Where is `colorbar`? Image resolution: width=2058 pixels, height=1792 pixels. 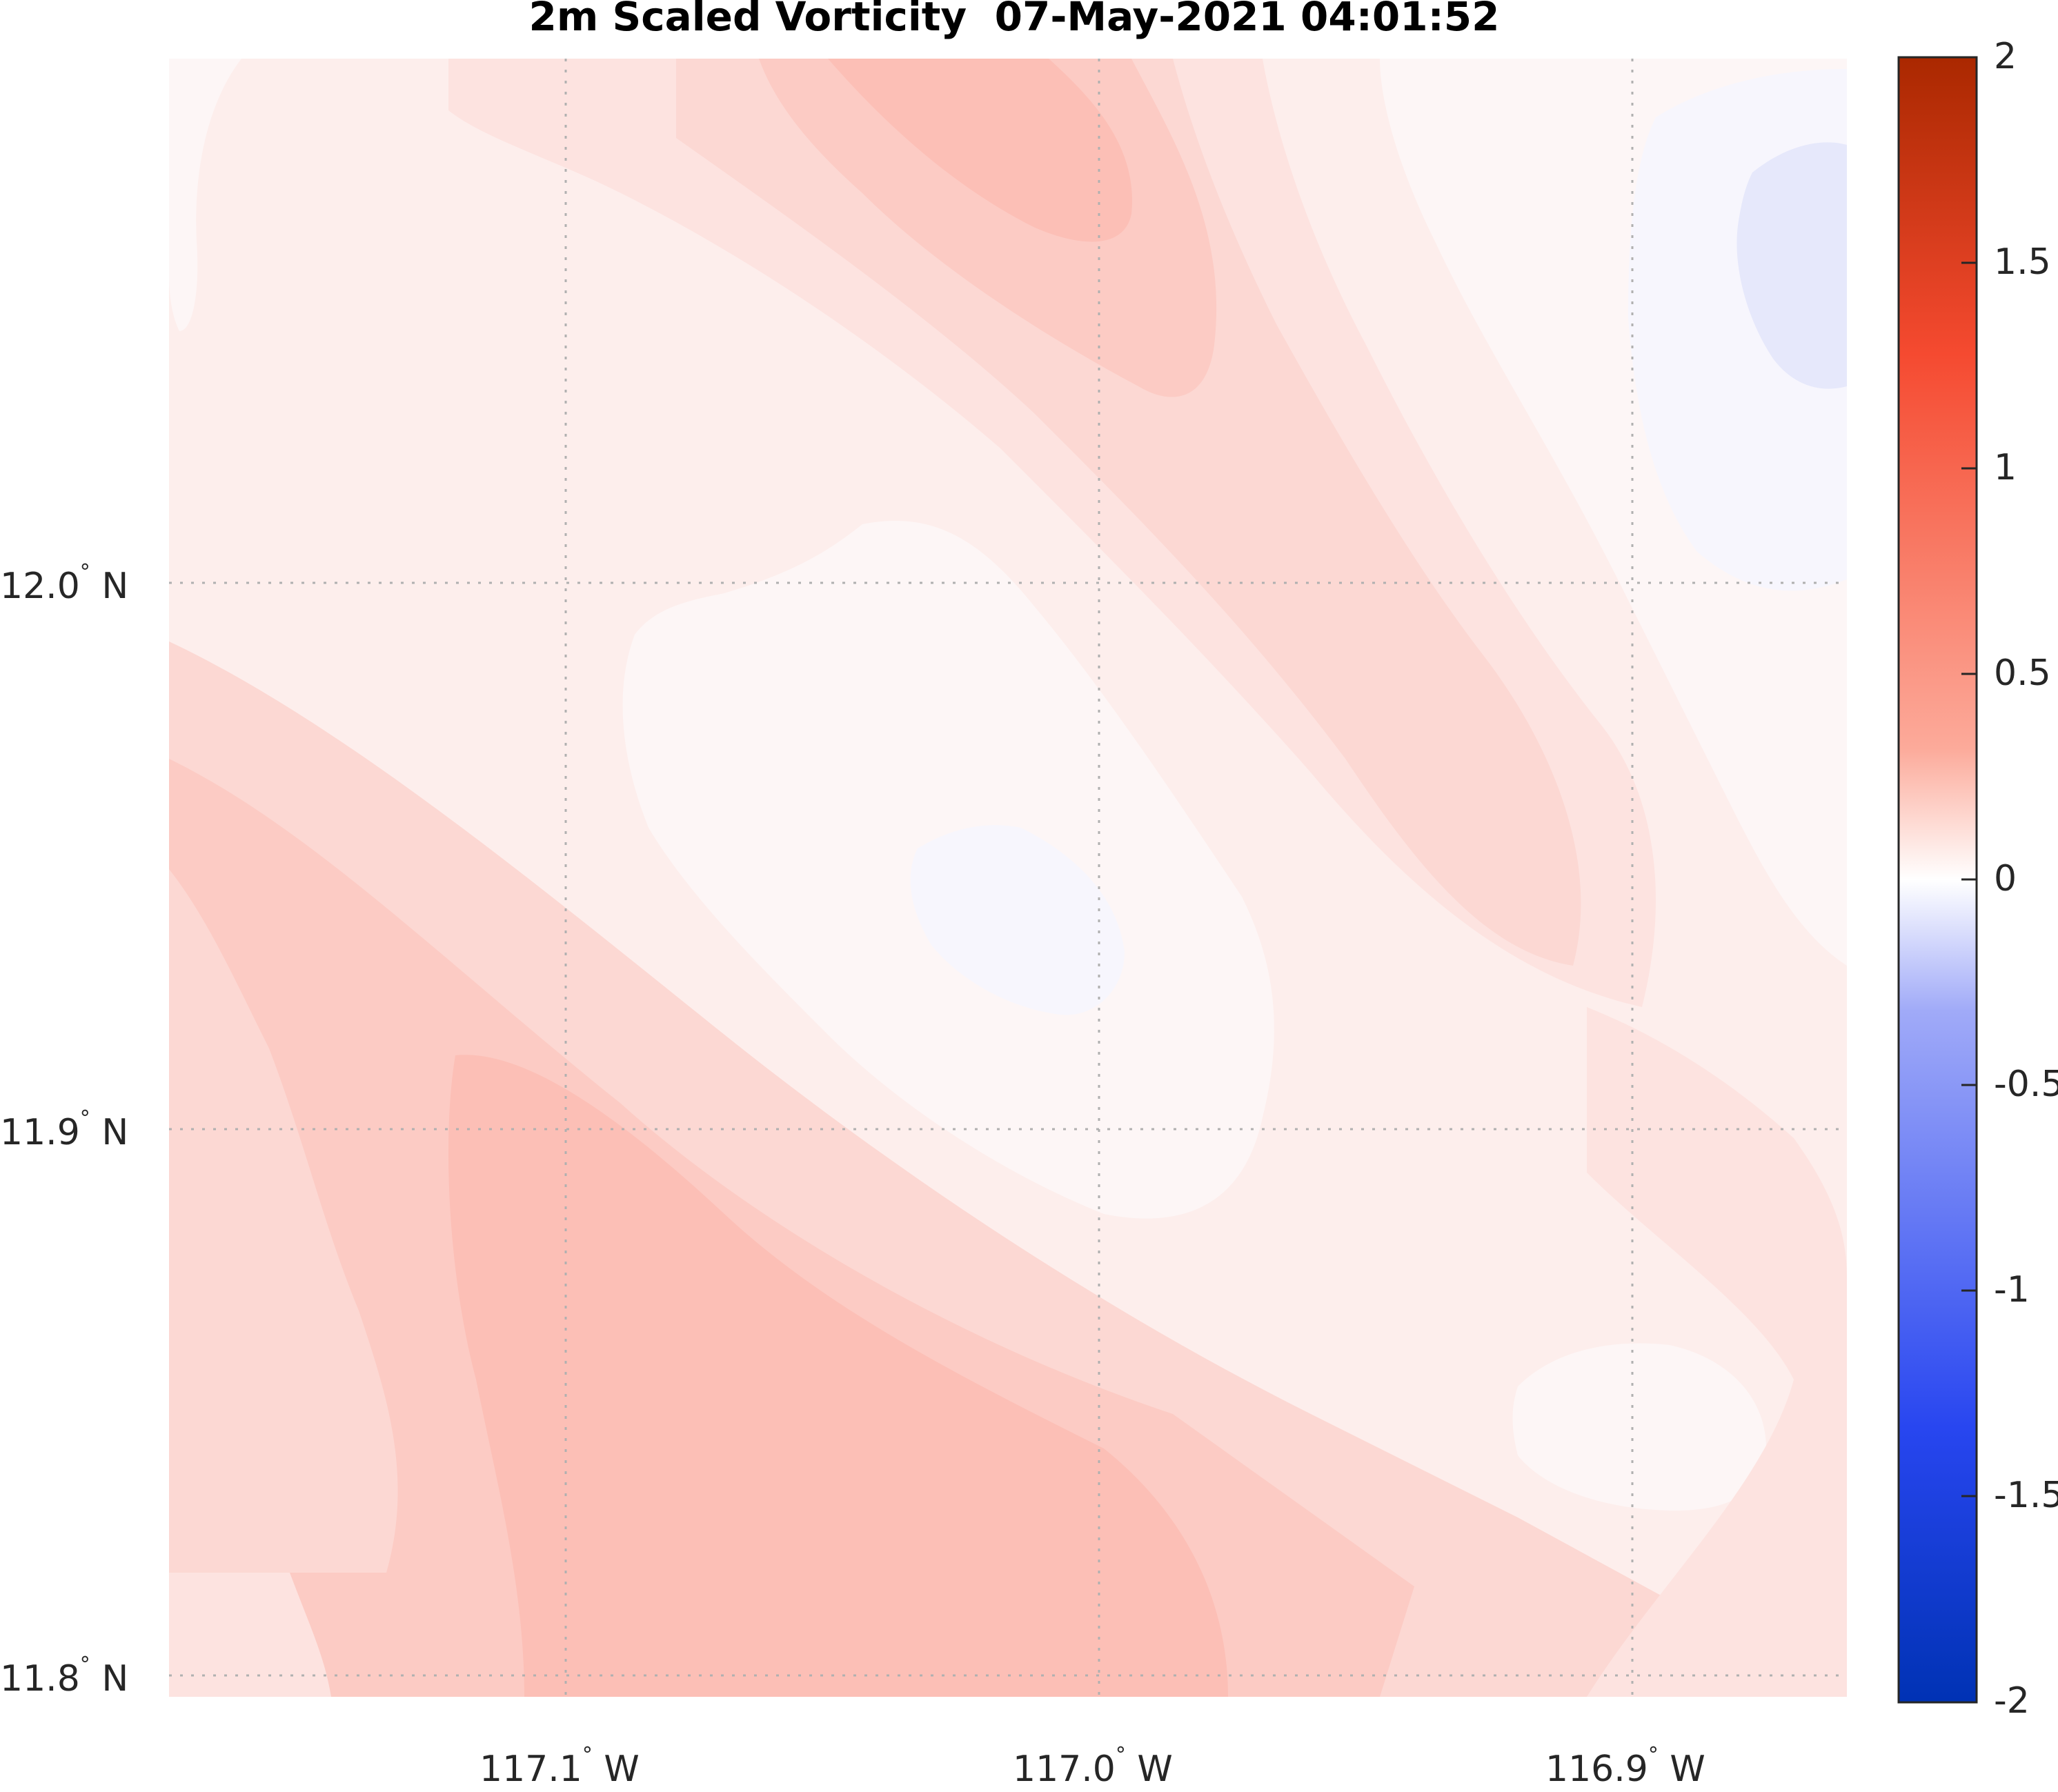 colorbar is located at coordinates (1937, 880).